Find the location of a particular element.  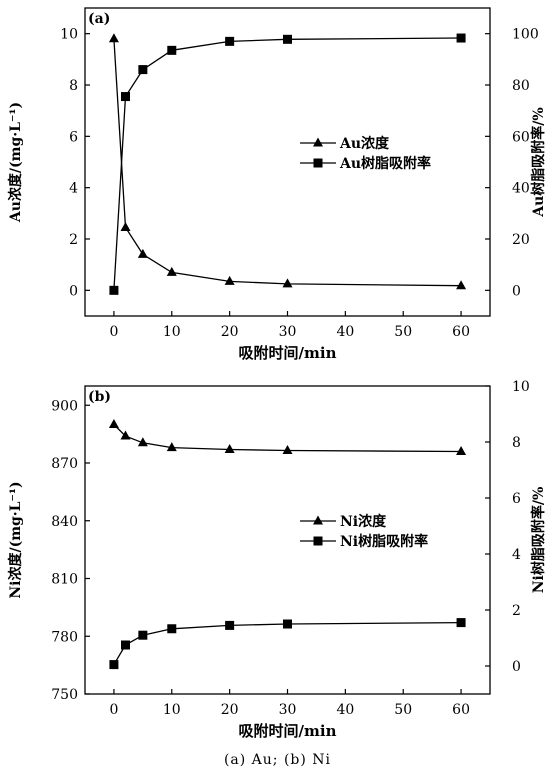

panel-b-yleft-tick-label: 810 is located at coordinates (64, 580).